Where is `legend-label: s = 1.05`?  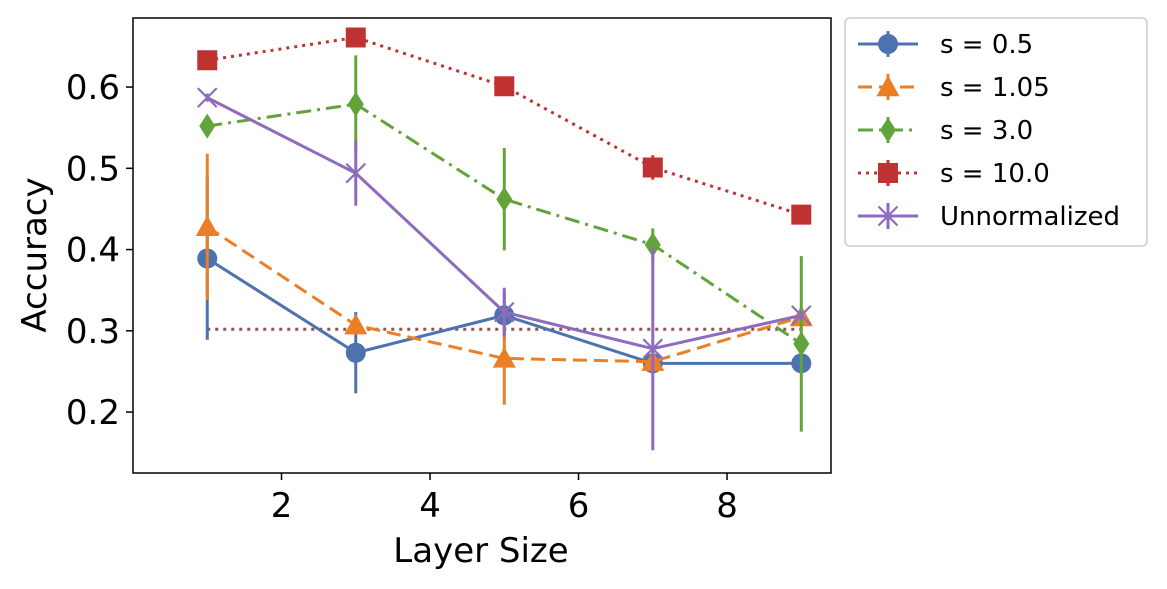 legend-label: s = 1.05 is located at coordinates (995, 88).